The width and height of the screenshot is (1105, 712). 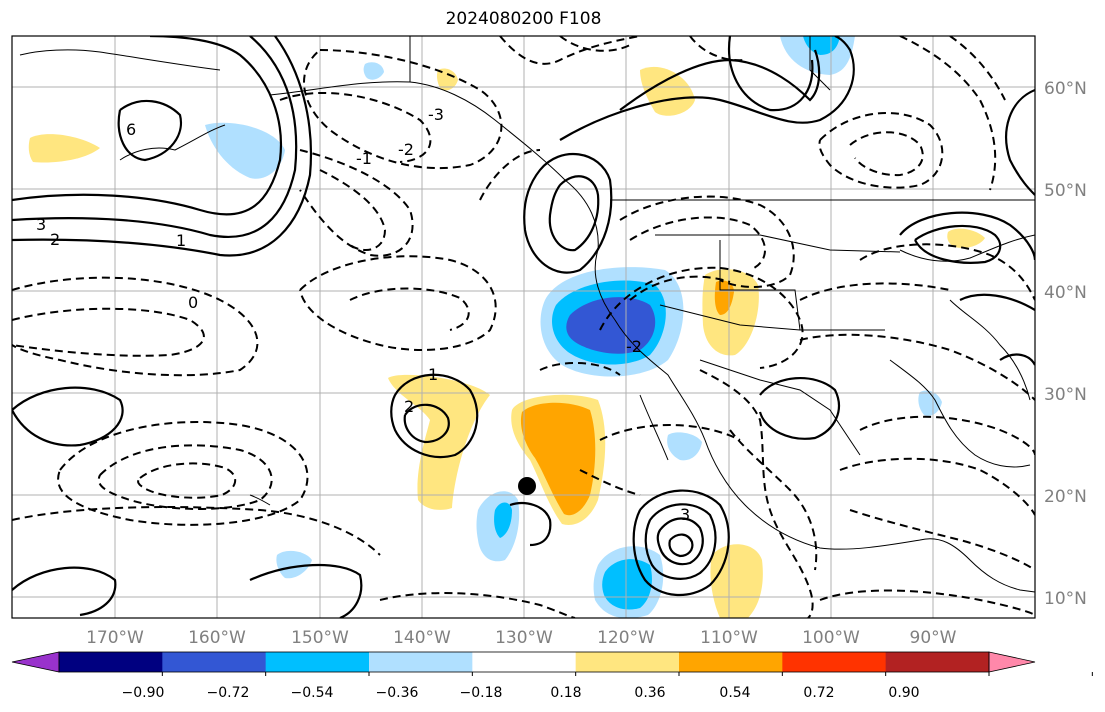 I want to click on contour-label: 6, so click(x=131, y=129).